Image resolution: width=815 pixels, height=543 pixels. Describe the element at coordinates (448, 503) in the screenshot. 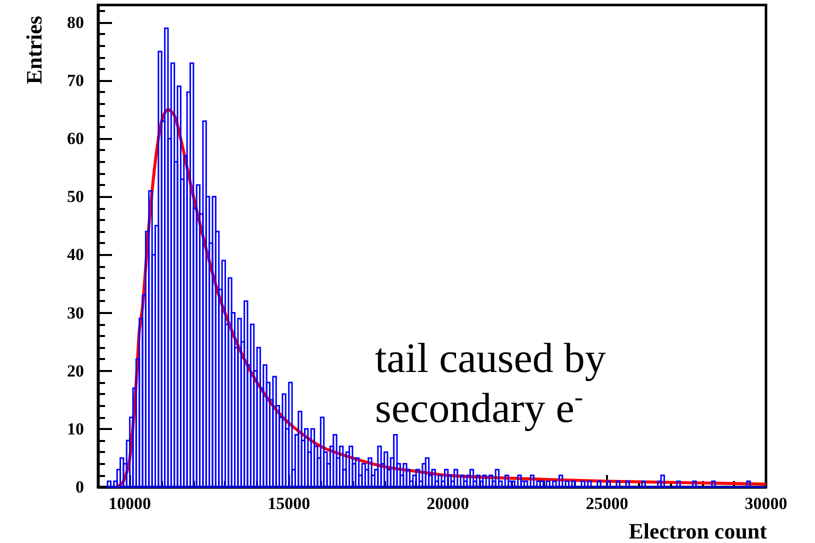

I see `x-tick-label: 20000` at that location.